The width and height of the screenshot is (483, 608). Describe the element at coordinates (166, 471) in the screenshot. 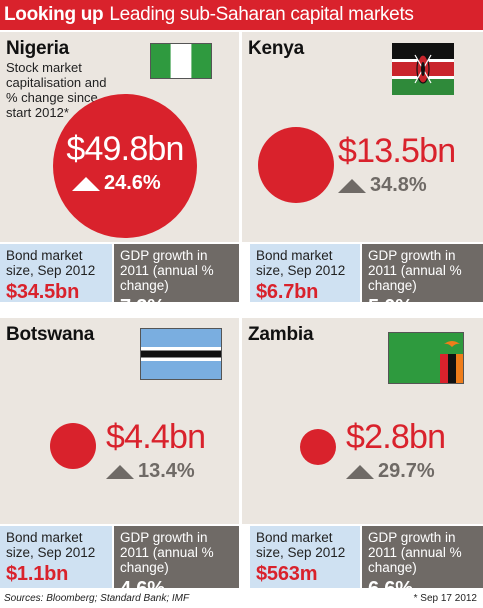

I see `change-value: 13.4%` at that location.